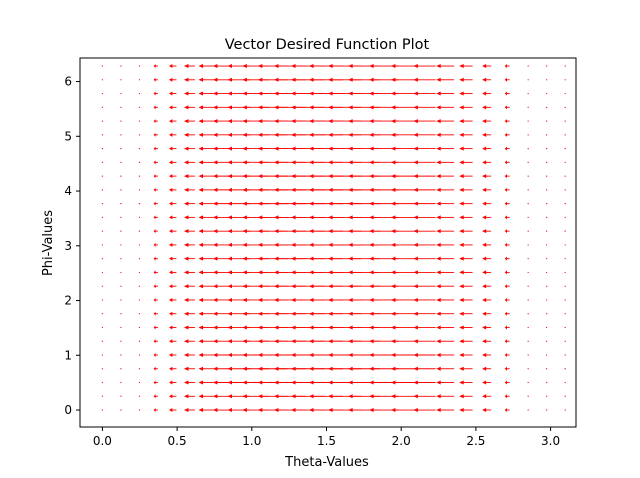  Describe the element at coordinates (68, 410) in the screenshot. I see `y-tick-label: 0` at that location.